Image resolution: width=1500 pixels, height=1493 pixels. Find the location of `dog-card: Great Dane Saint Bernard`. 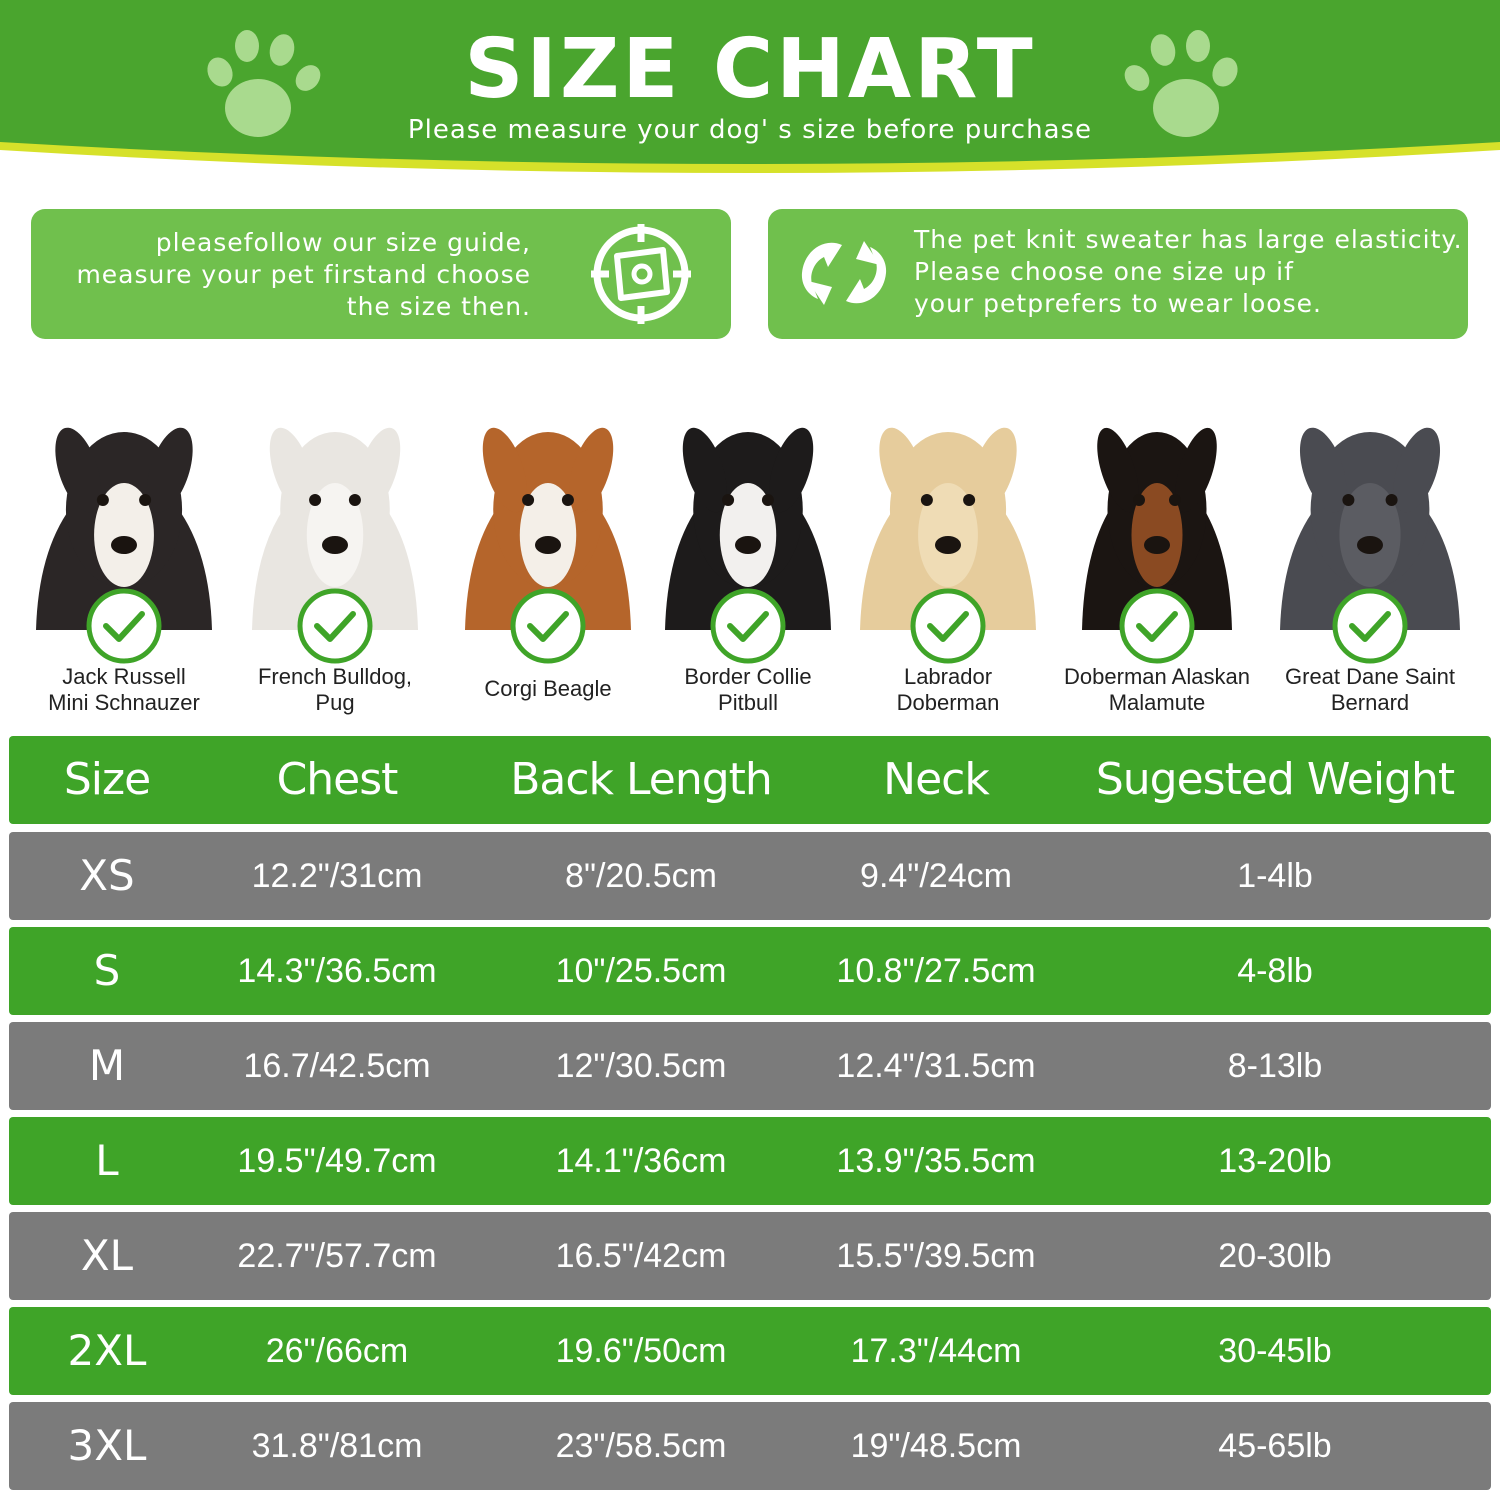

dog-card: Great Dane Saint Bernard is located at coordinates (1370, 540).